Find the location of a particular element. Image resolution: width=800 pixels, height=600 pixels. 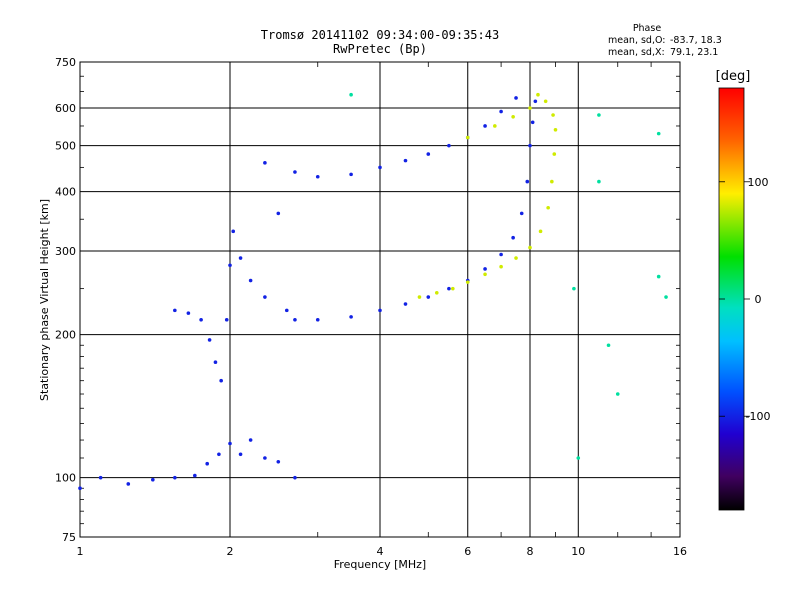

x-axis-label: Frequency [MHz] is located at coordinates (380, 564).